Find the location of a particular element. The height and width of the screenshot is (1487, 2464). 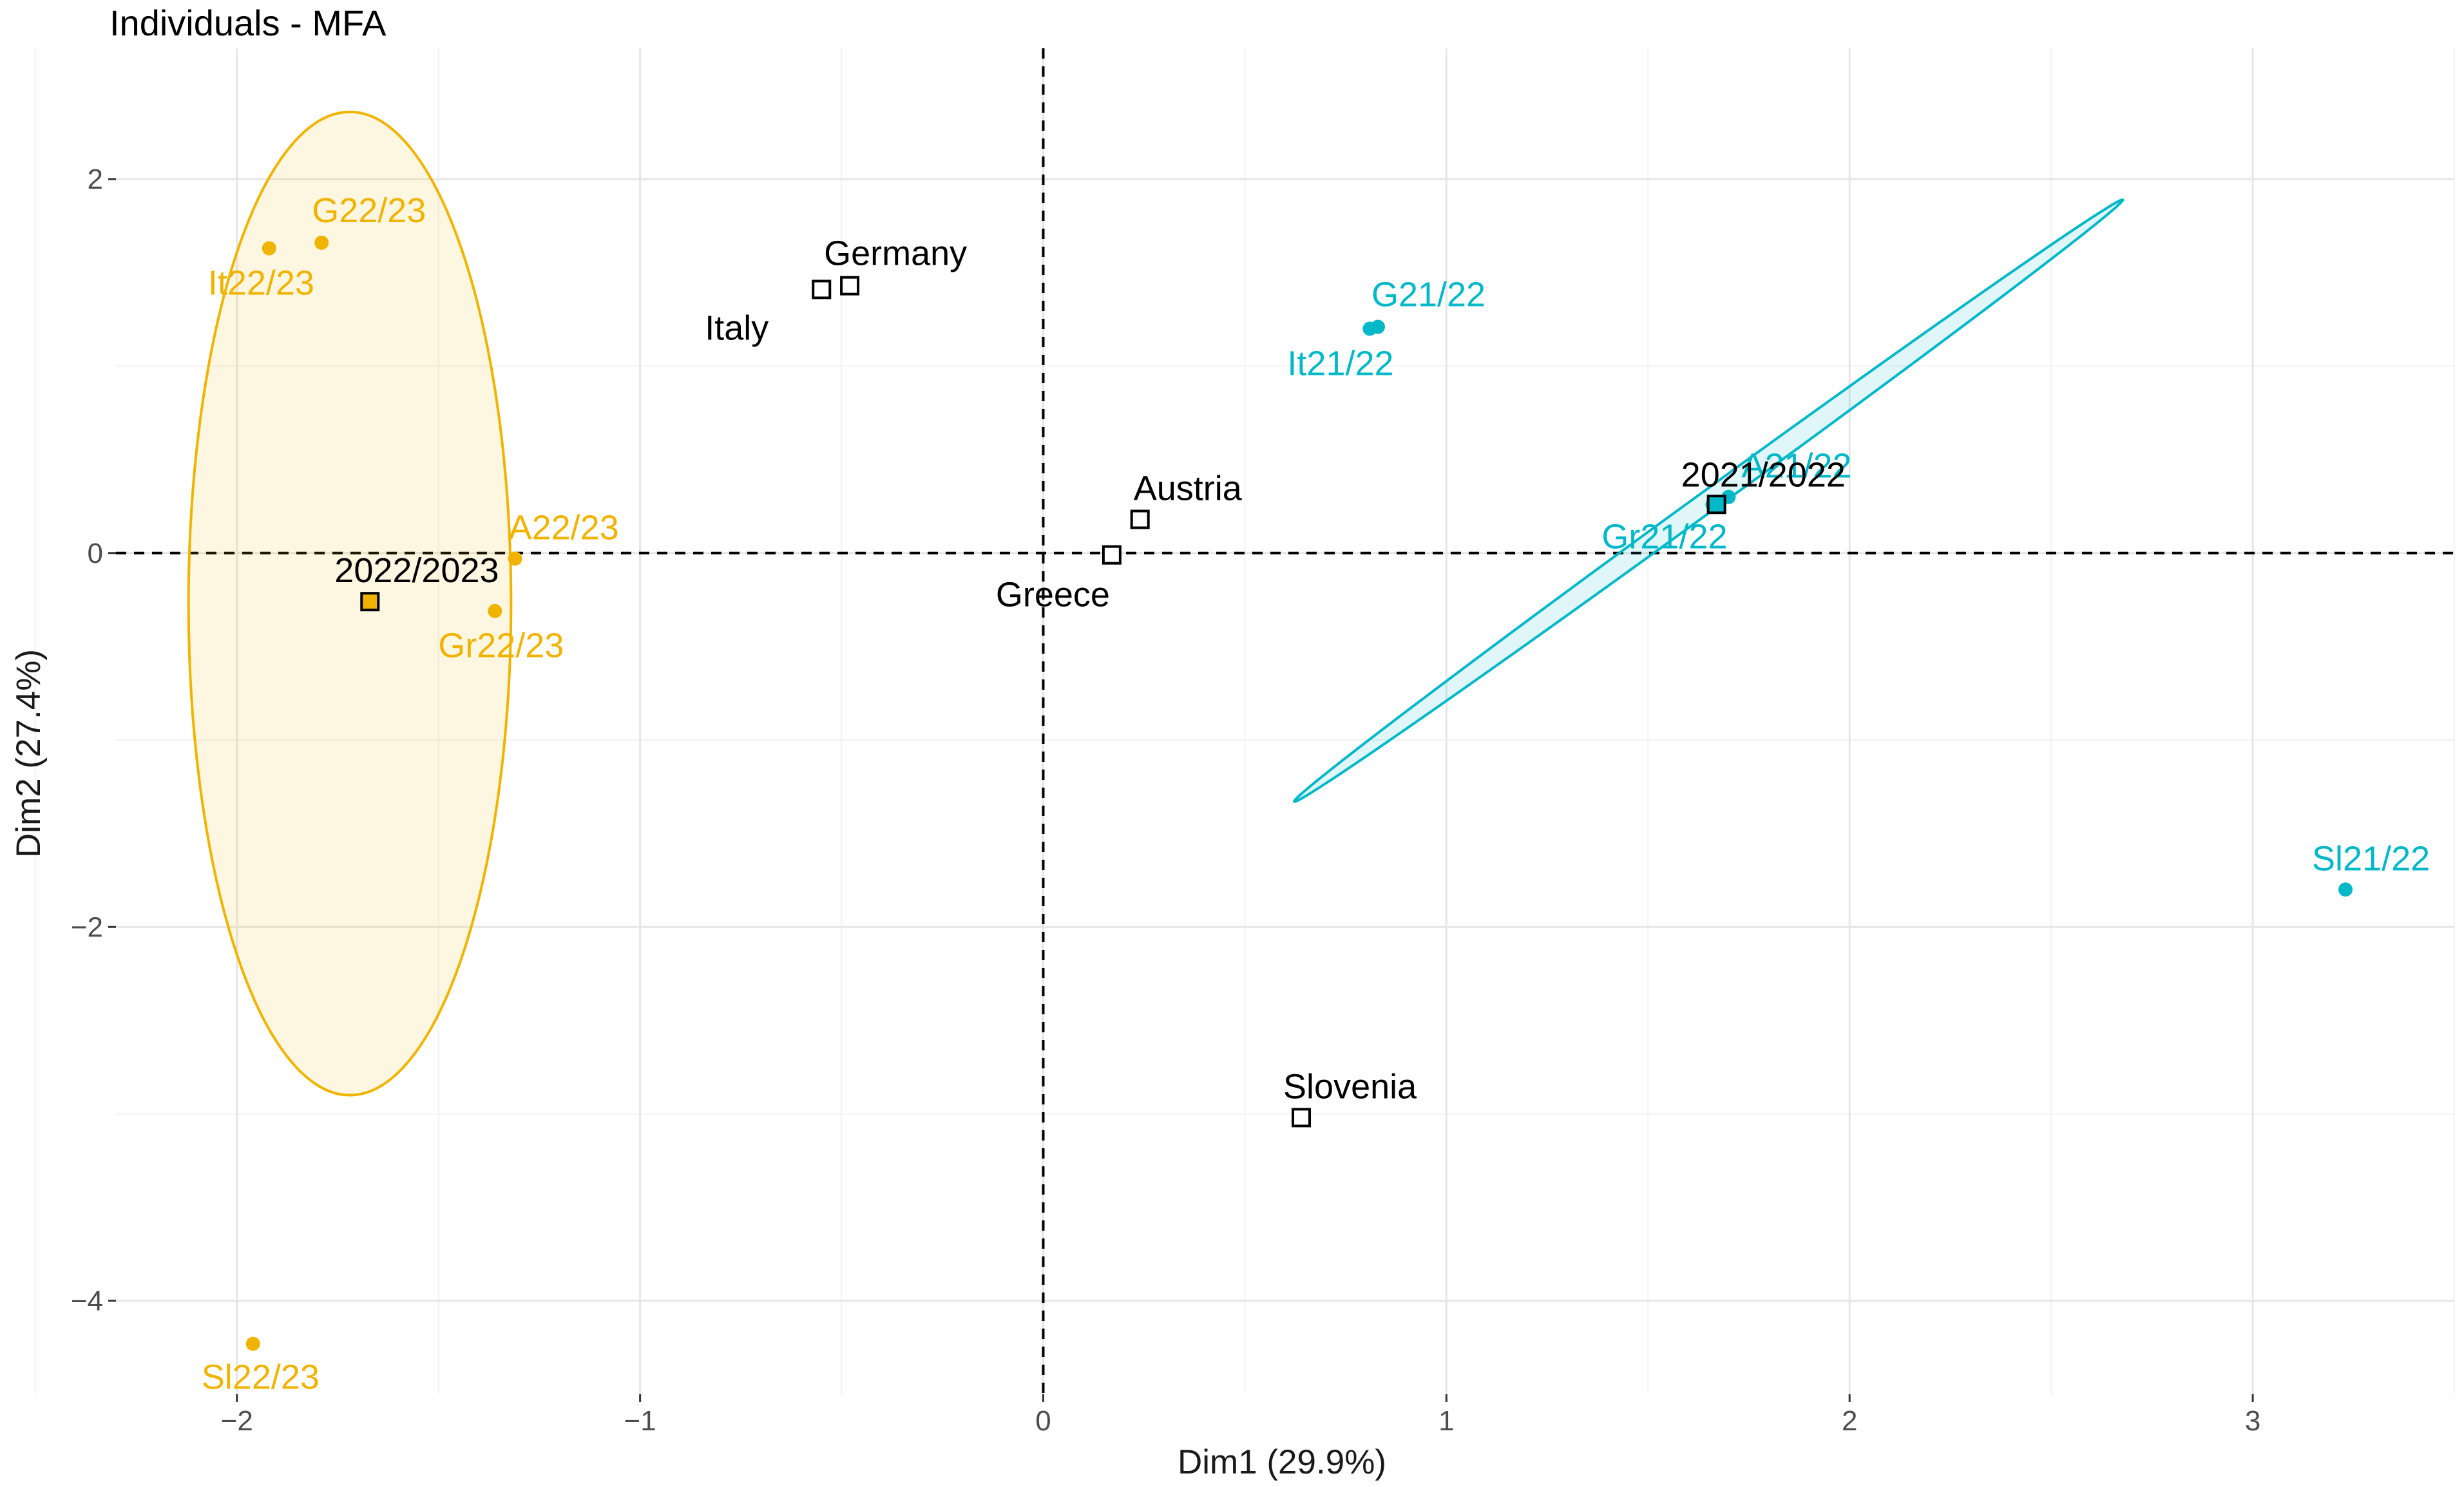

y-tick-label: 0 is located at coordinates (95, 553).